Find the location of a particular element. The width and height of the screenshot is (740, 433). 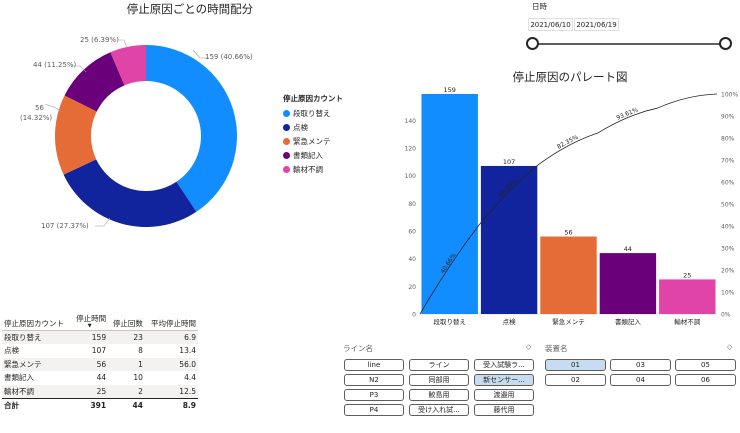

donut-chart-title: 停止原因ごとの時間配分 is located at coordinates (190, 9).